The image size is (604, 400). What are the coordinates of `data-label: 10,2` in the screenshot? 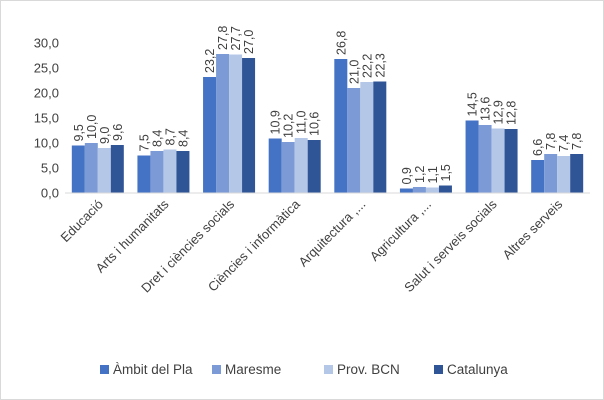 It's located at (289, 126).